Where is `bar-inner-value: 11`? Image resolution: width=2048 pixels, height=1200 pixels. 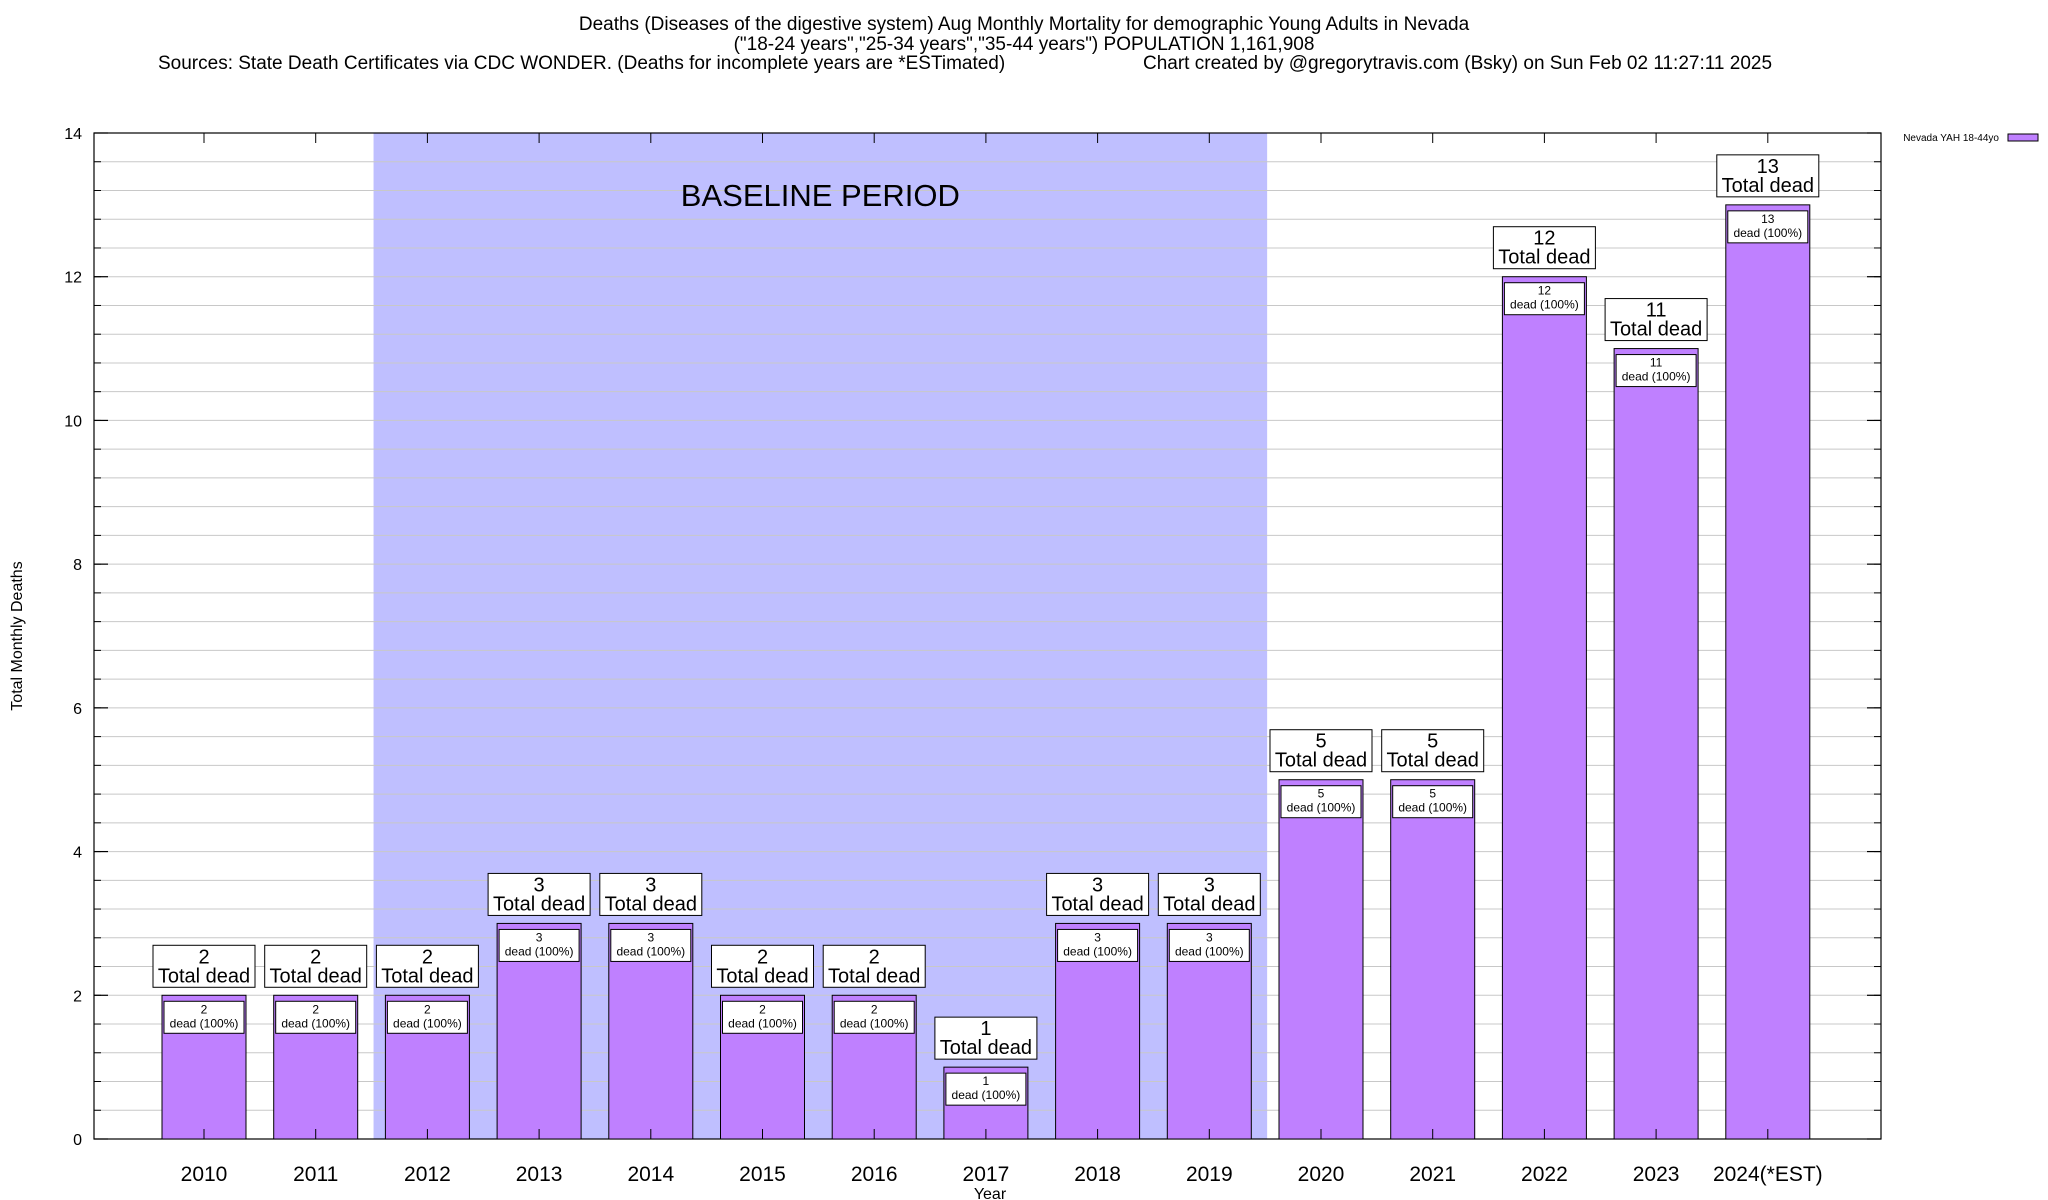 bar-inner-value: 11 is located at coordinates (1656, 363).